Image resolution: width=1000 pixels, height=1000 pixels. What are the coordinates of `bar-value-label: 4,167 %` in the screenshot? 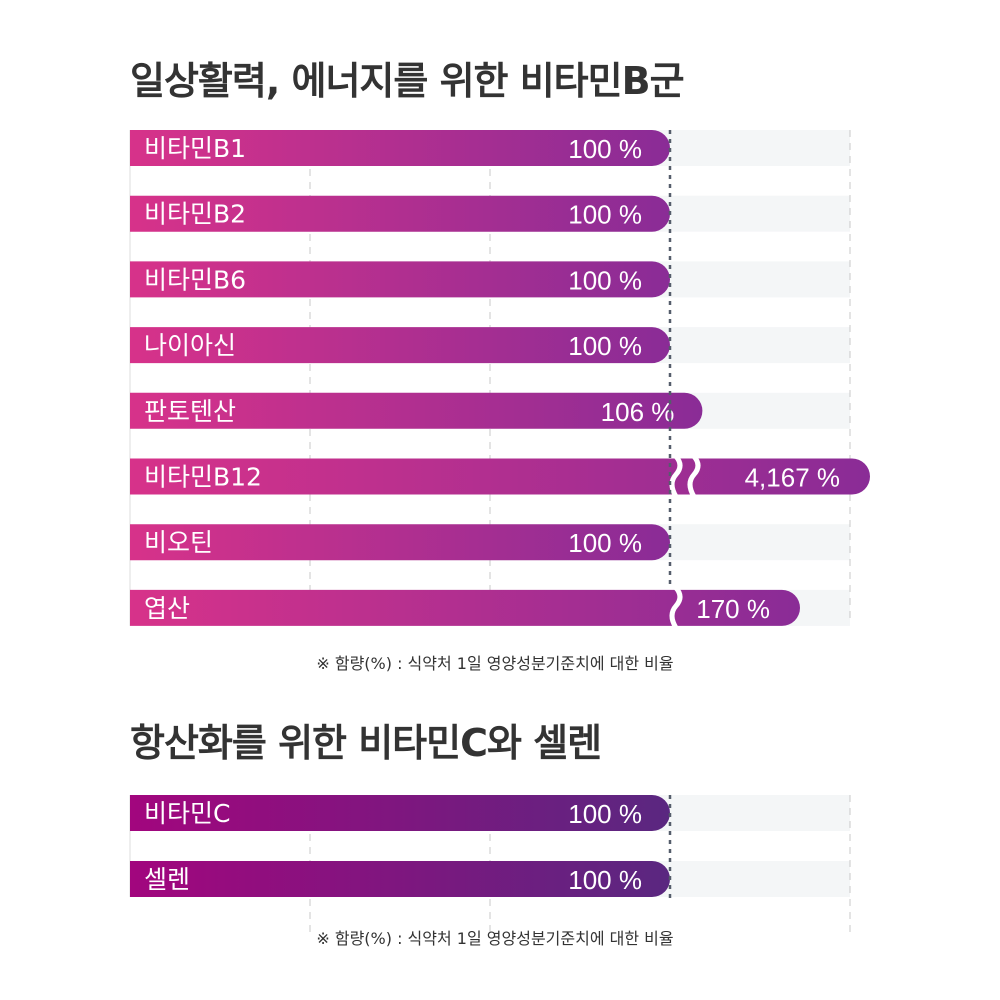 It's located at (792, 478).